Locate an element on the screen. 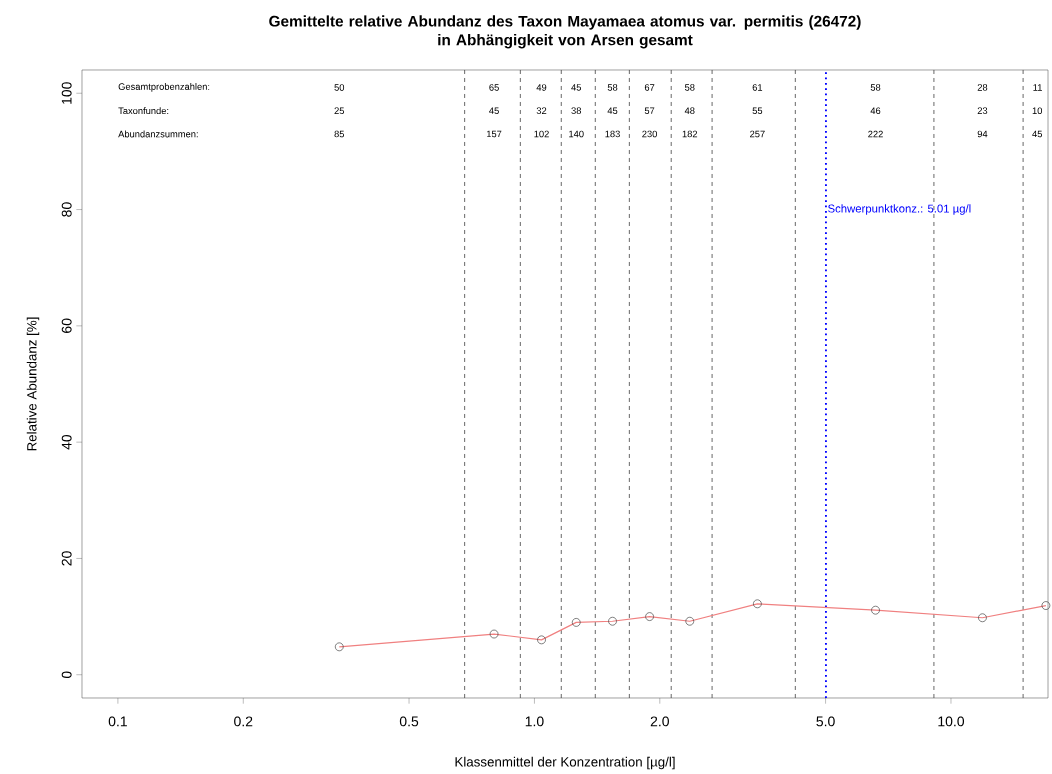 This screenshot has width=1052, height=774. annotation: 46 is located at coordinates (875, 110).